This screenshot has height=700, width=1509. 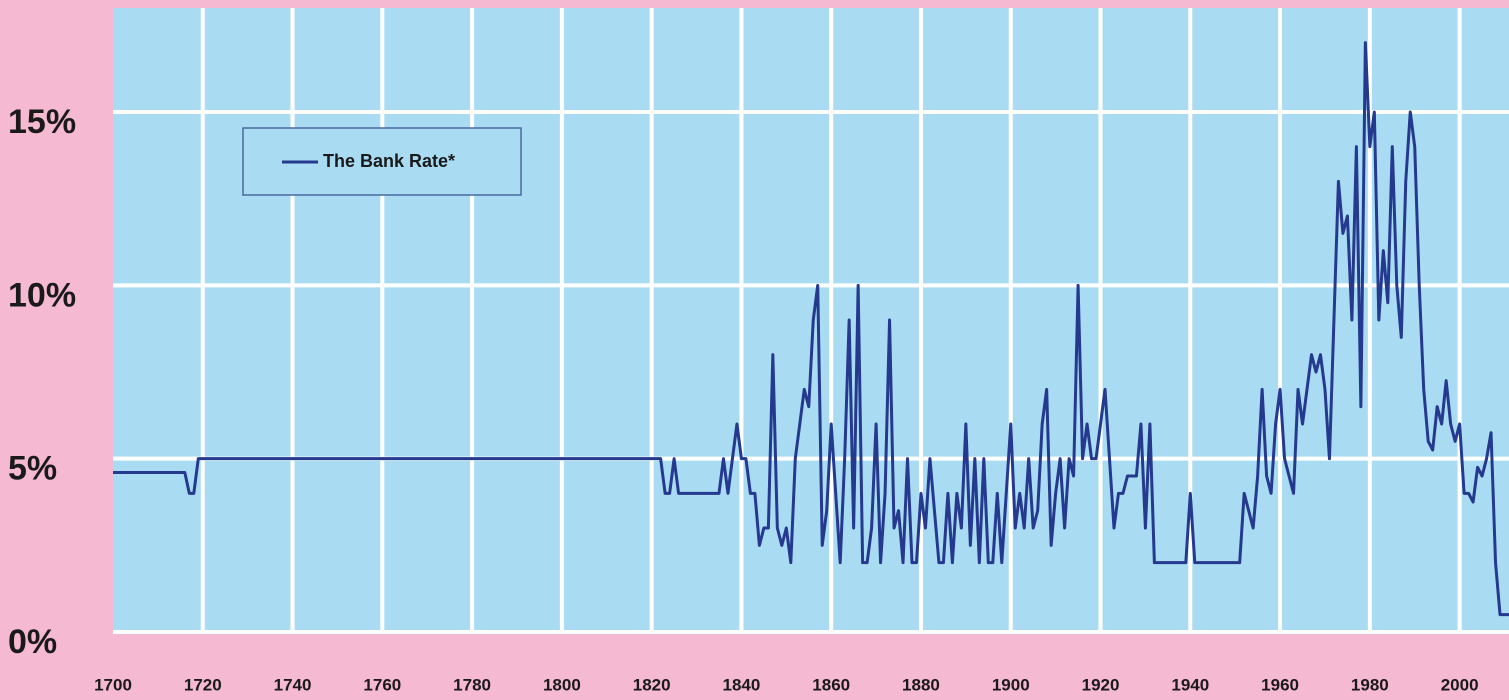 I want to click on x-tick-label: 1800, so click(x=562, y=684).